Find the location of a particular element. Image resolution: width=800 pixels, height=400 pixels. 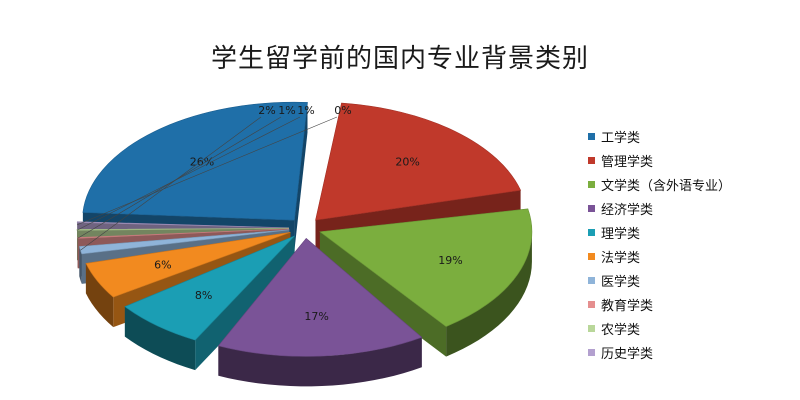

legend-item: 文学类（含外语专业） is located at coordinates (659, 184).